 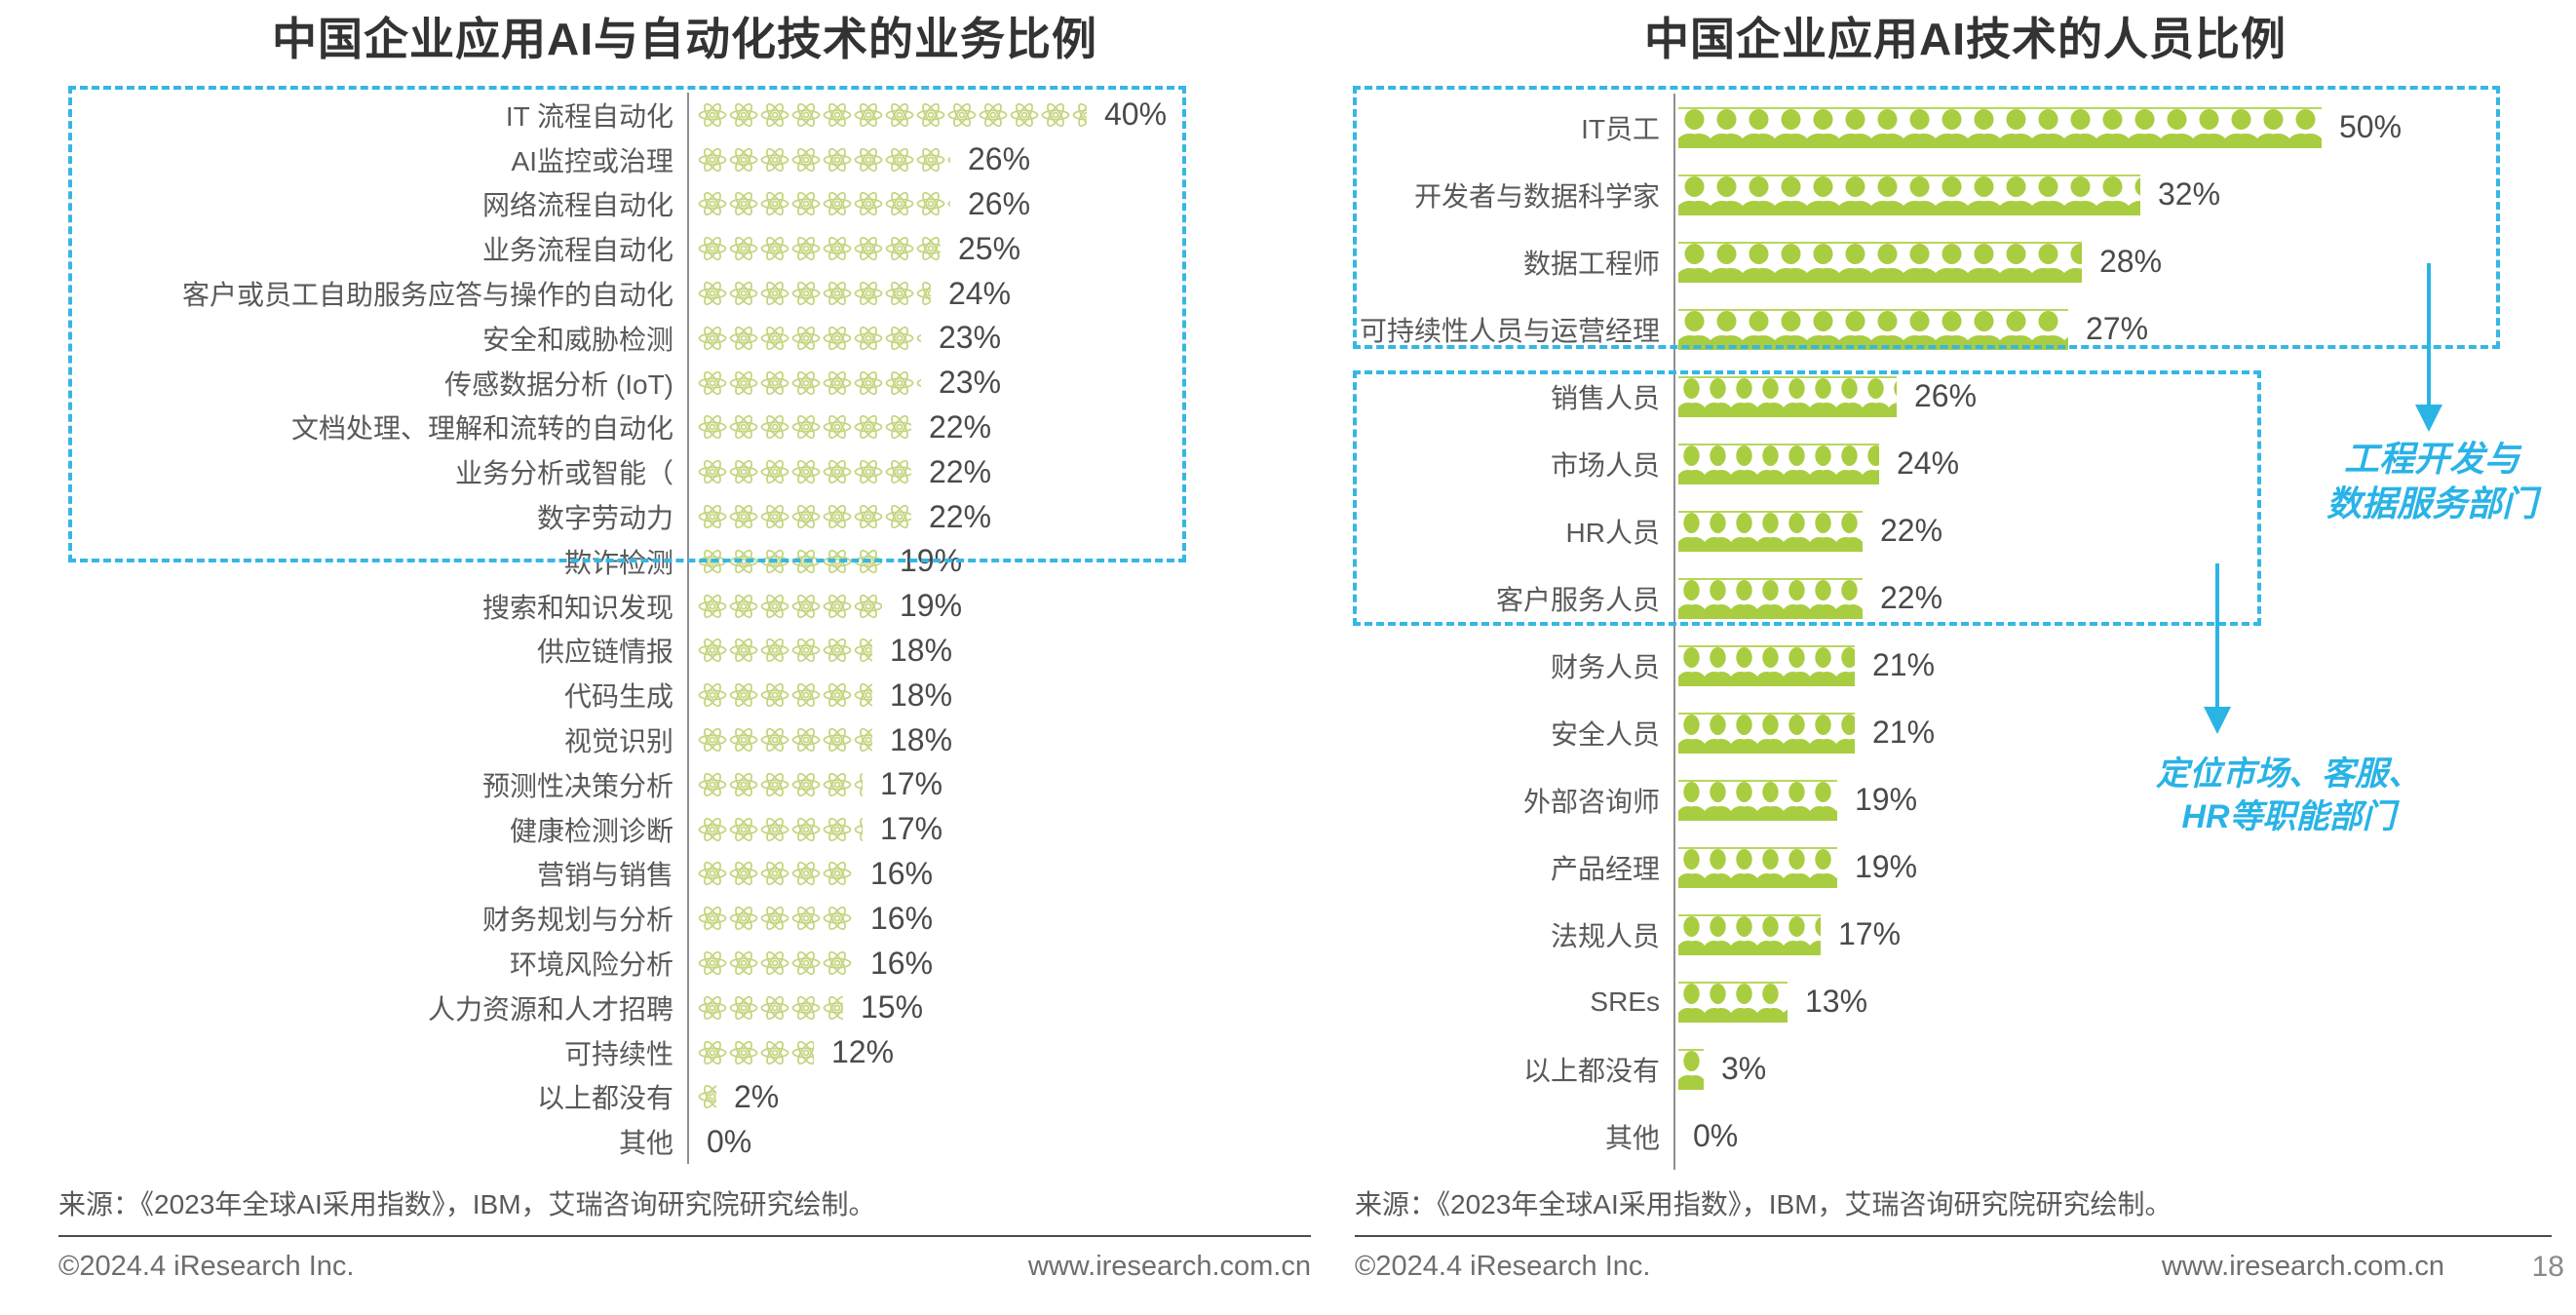 What do you see at coordinates (1612, 532) in the screenshot?
I see `category-label: HR人员` at bounding box center [1612, 532].